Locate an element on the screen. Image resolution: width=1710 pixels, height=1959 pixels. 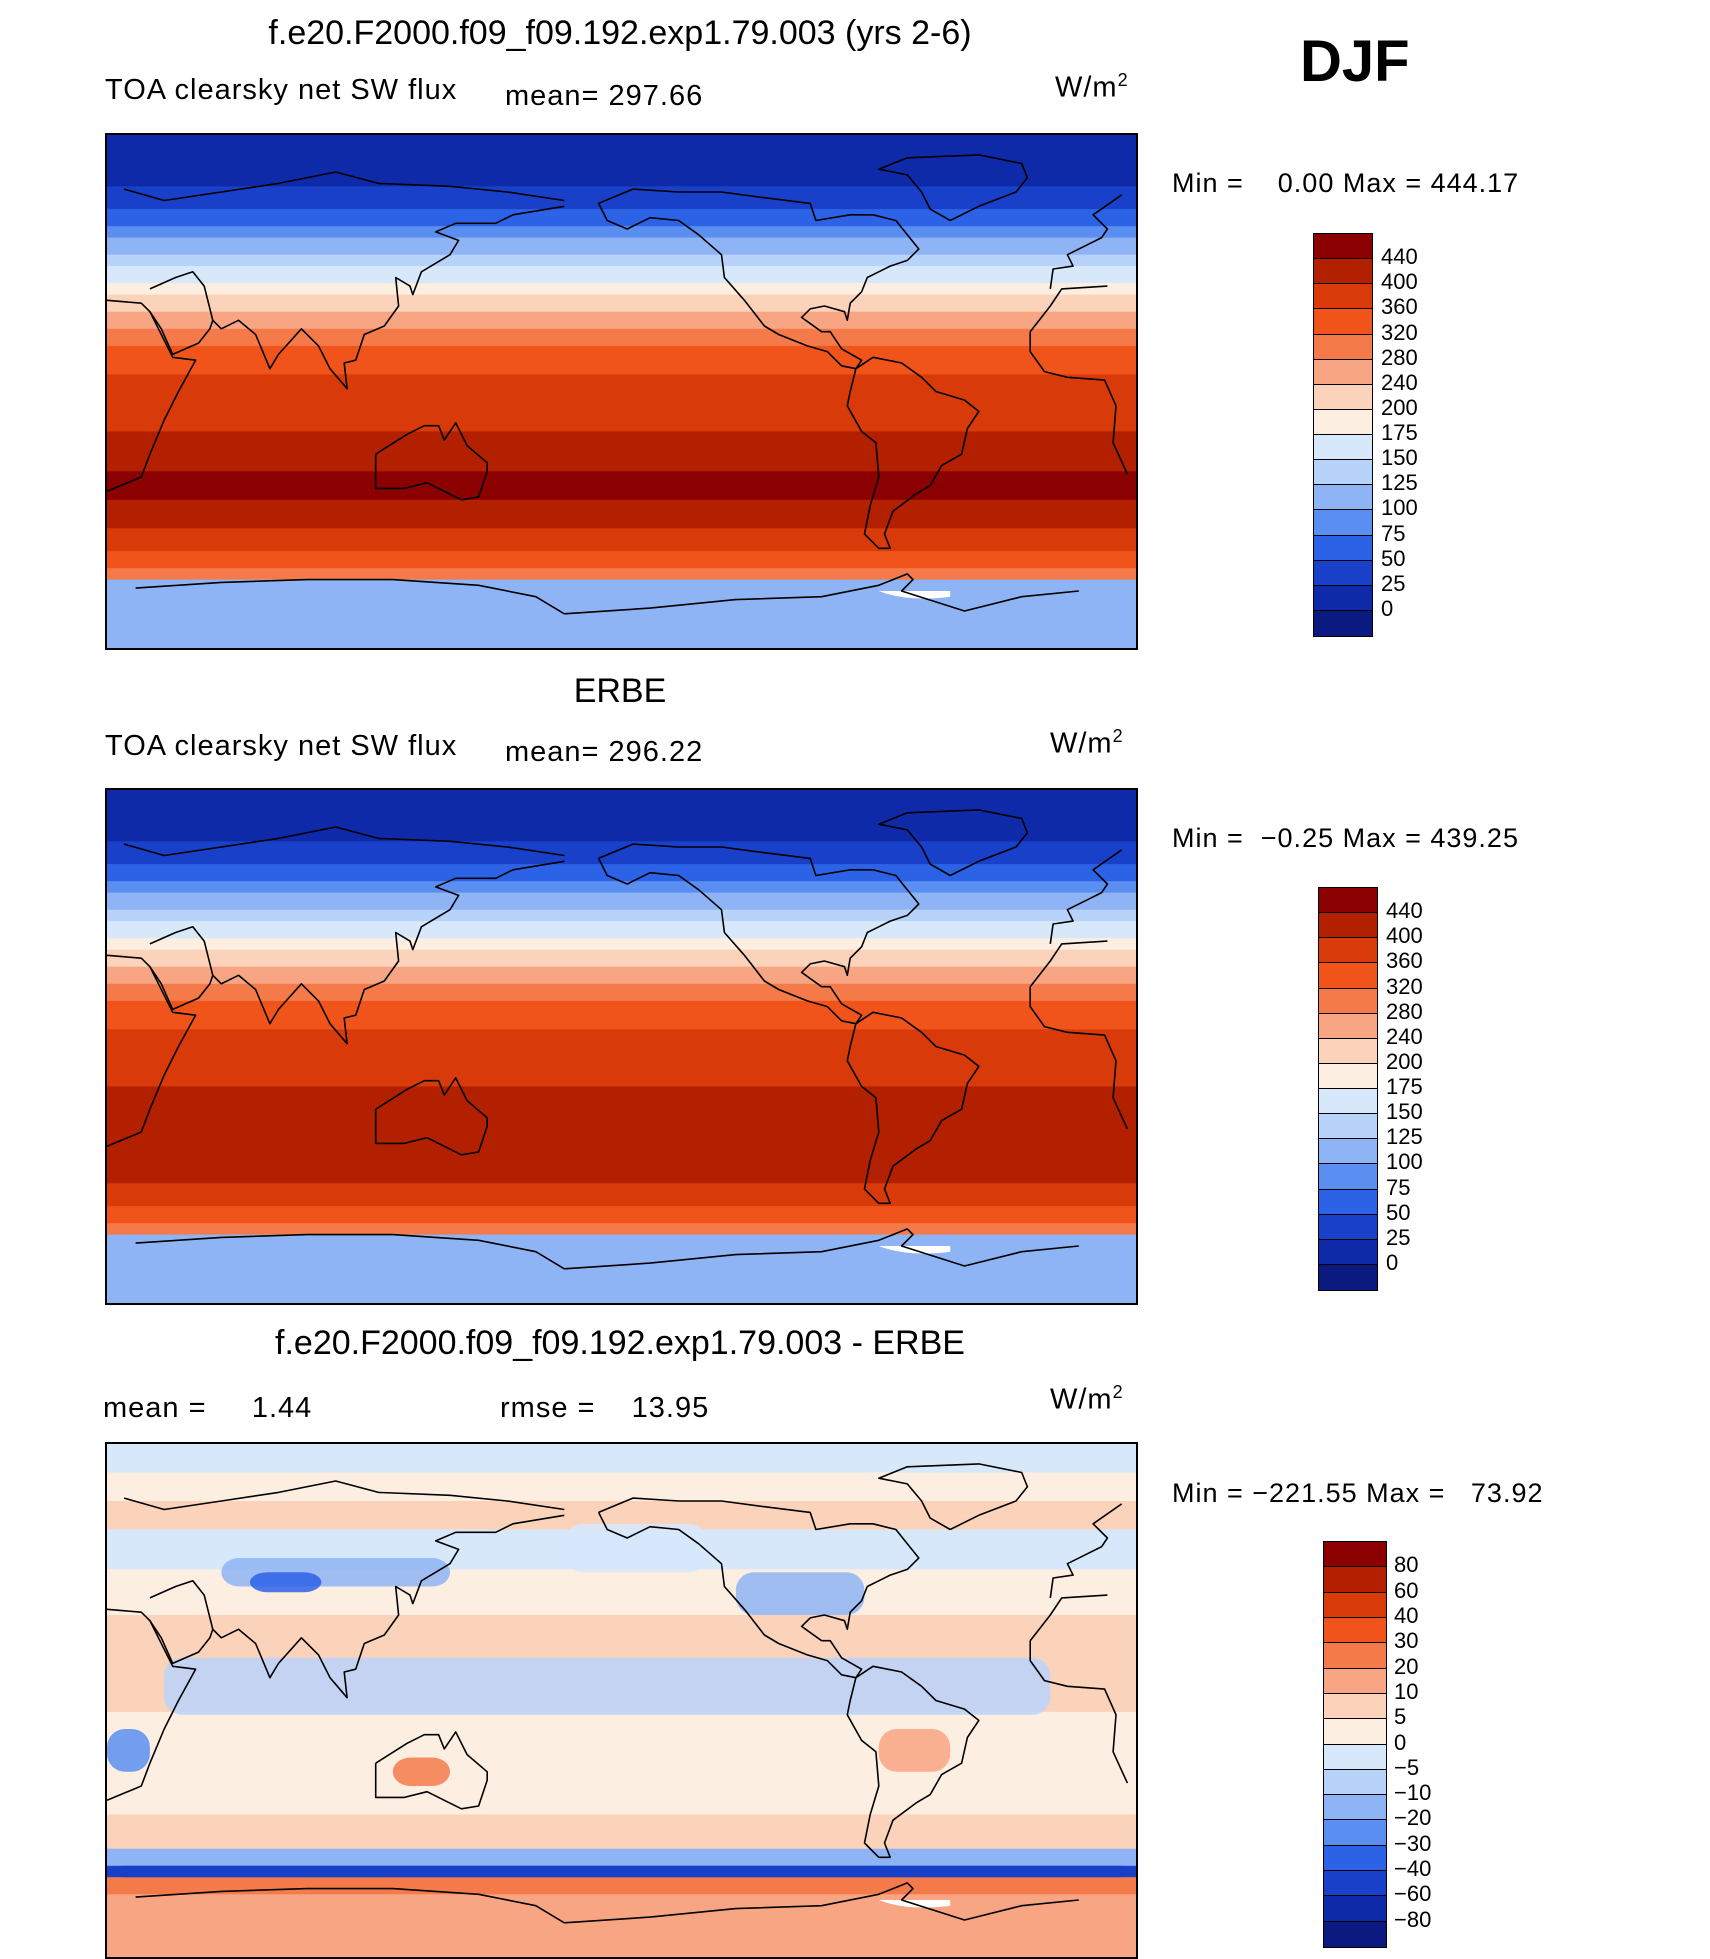
colorbar-tick-label: 30 is located at coordinates (1406, 1641).